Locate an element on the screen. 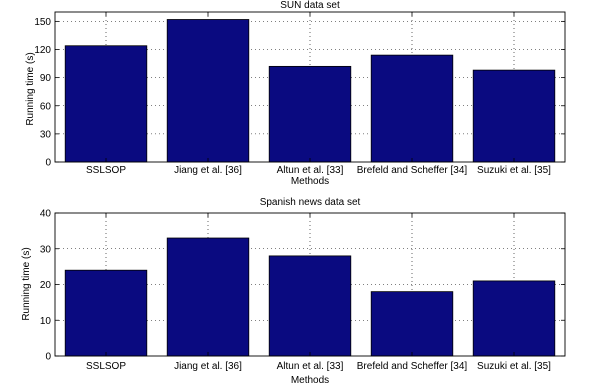  y-axis-label-spanish: Running time (s) is located at coordinates (26, 283).